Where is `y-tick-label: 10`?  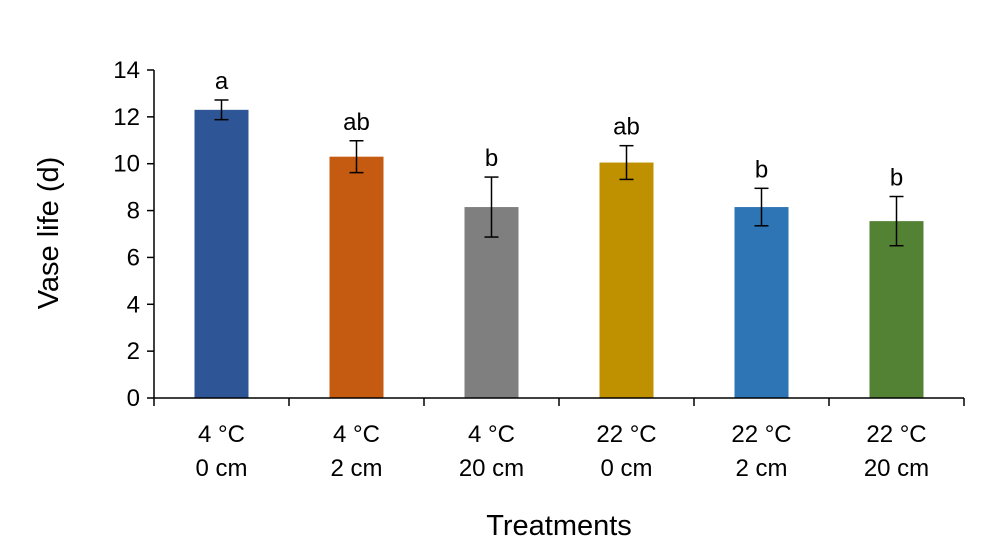
y-tick-label: 10 is located at coordinates (126, 164).